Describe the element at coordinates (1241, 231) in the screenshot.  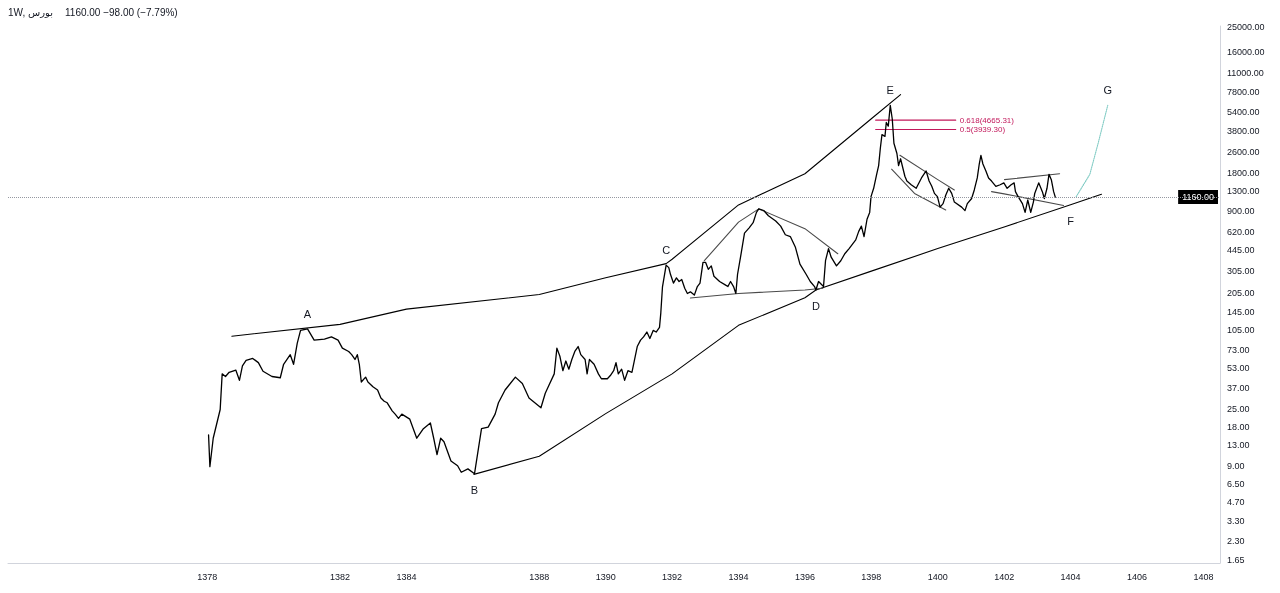
I see `y-tick-label: 620.00` at that location.